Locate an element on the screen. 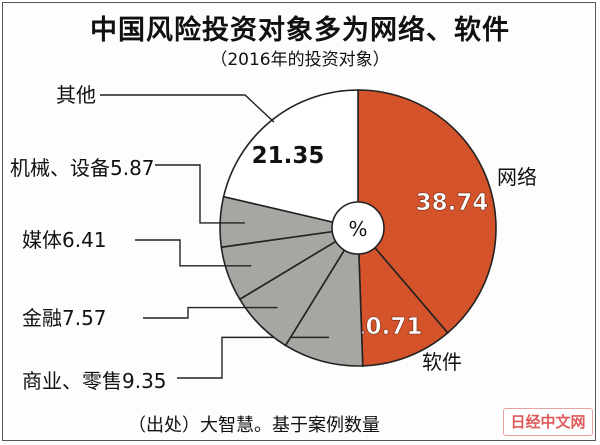  watermark-logo: 日经中文网 is located at coordinates (548, 422).